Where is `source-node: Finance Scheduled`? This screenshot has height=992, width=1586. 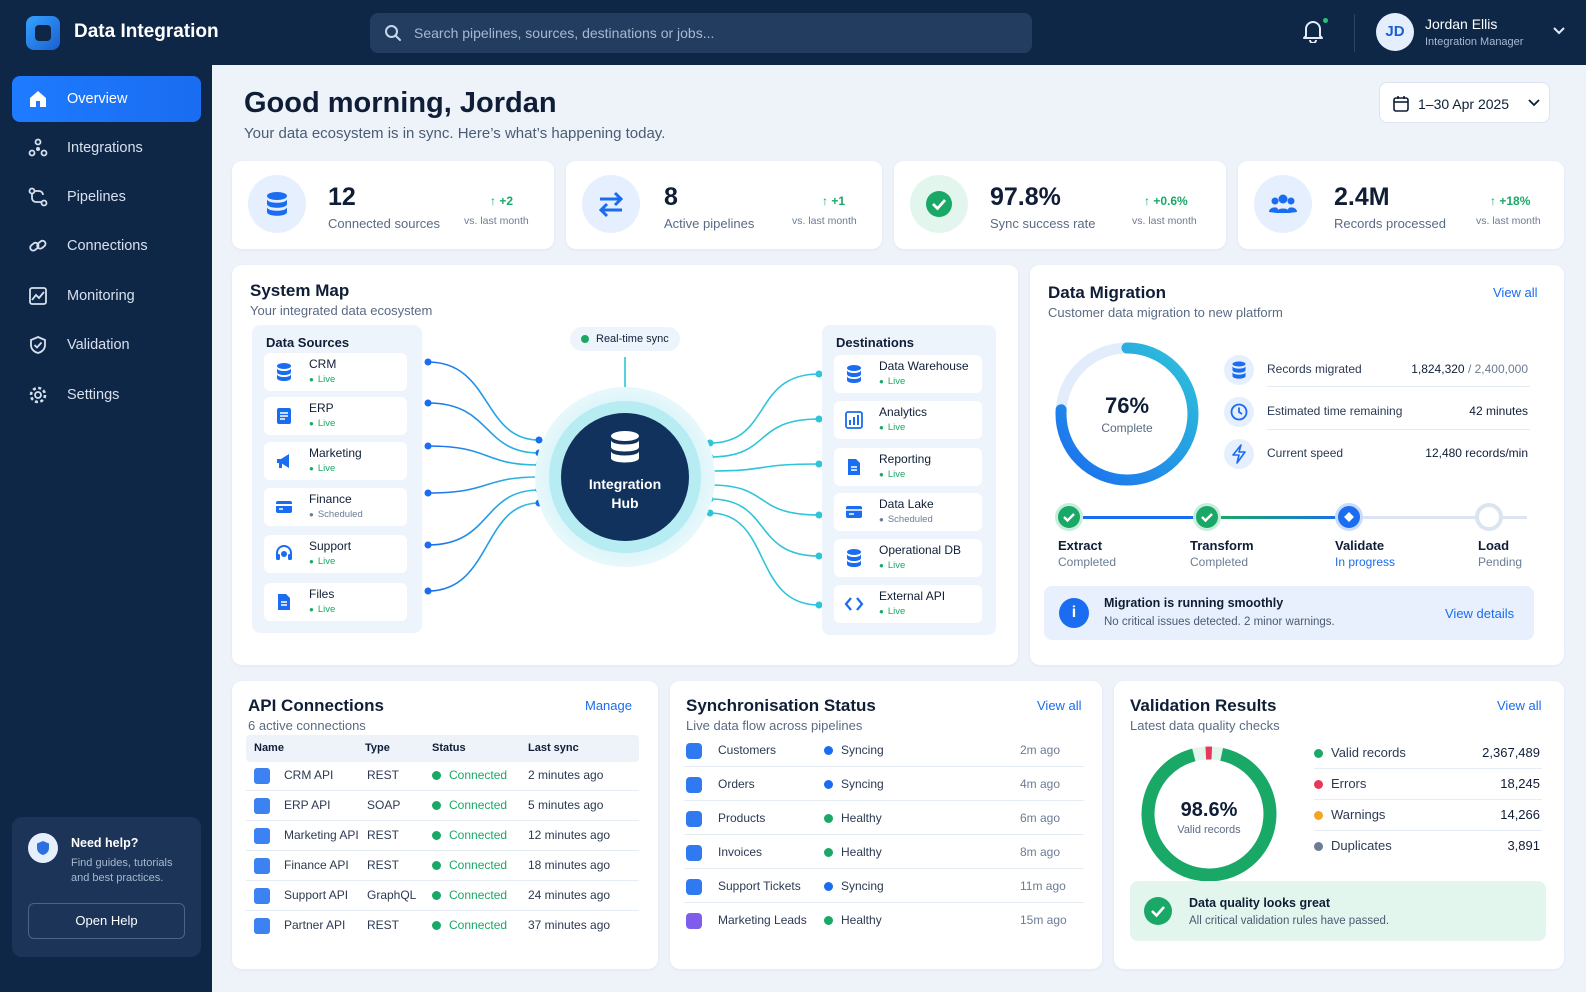
source-node: Finance Scheduled is located at coordinates (335, 507).